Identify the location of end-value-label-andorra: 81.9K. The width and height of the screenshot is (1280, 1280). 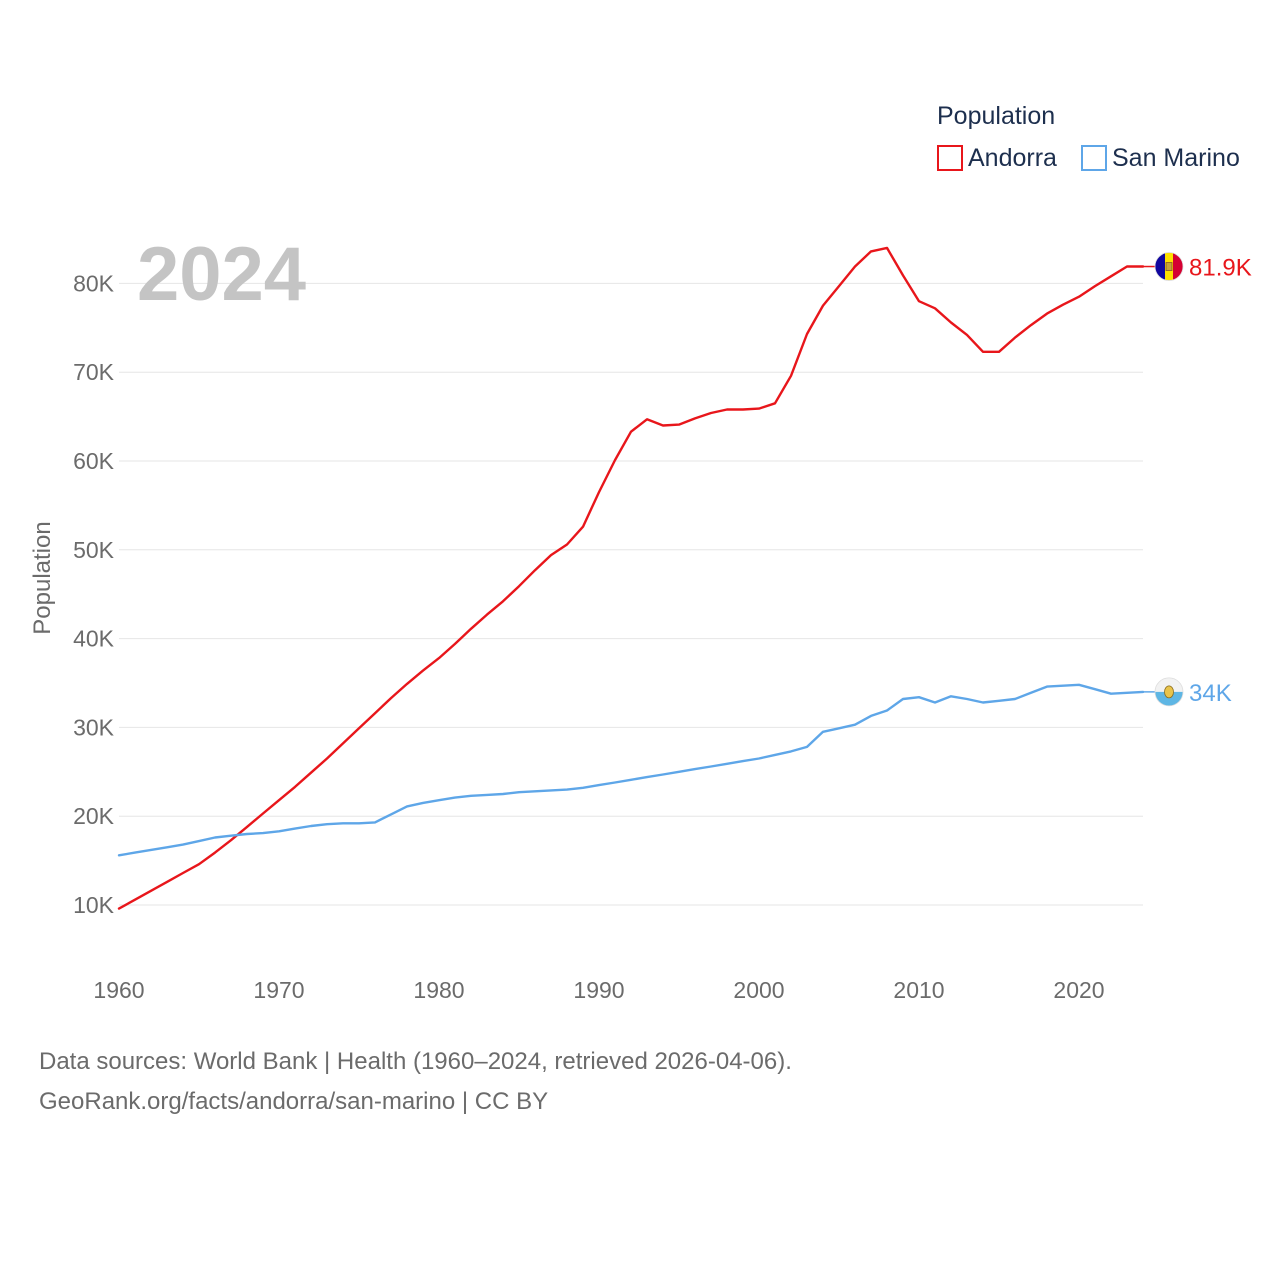
(1220, 268).